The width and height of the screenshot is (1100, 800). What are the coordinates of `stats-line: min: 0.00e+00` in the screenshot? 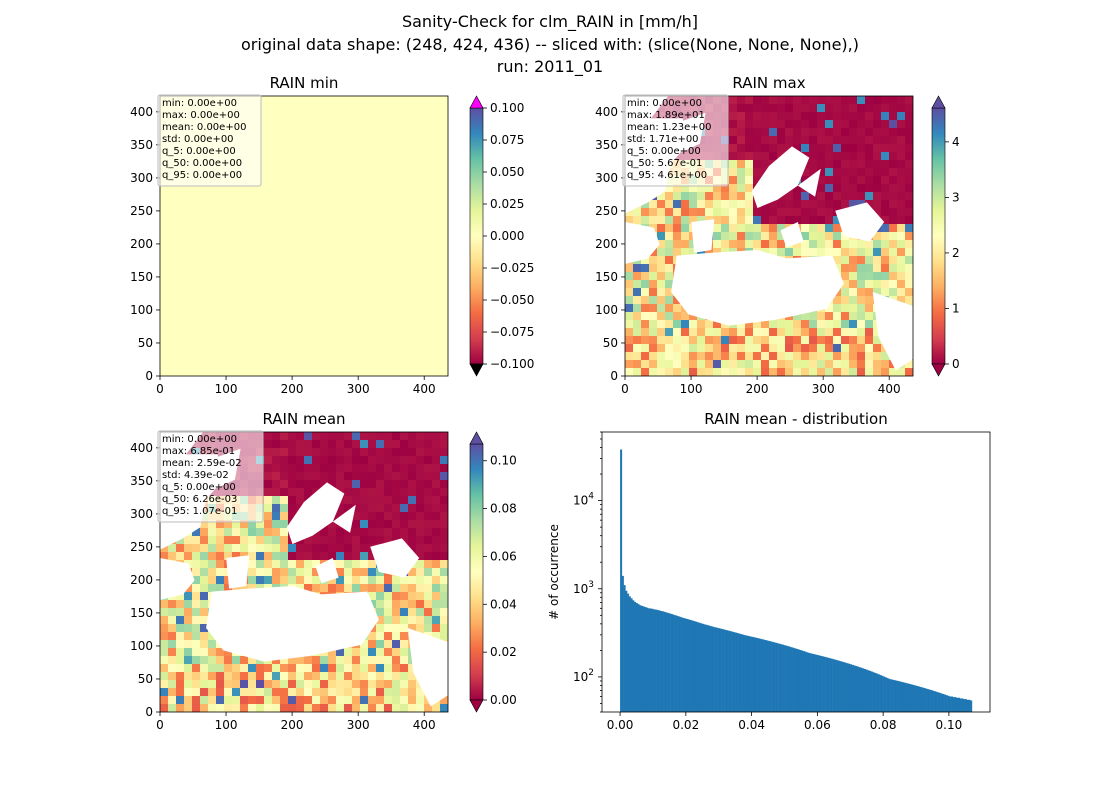 It's located at (199, 439).